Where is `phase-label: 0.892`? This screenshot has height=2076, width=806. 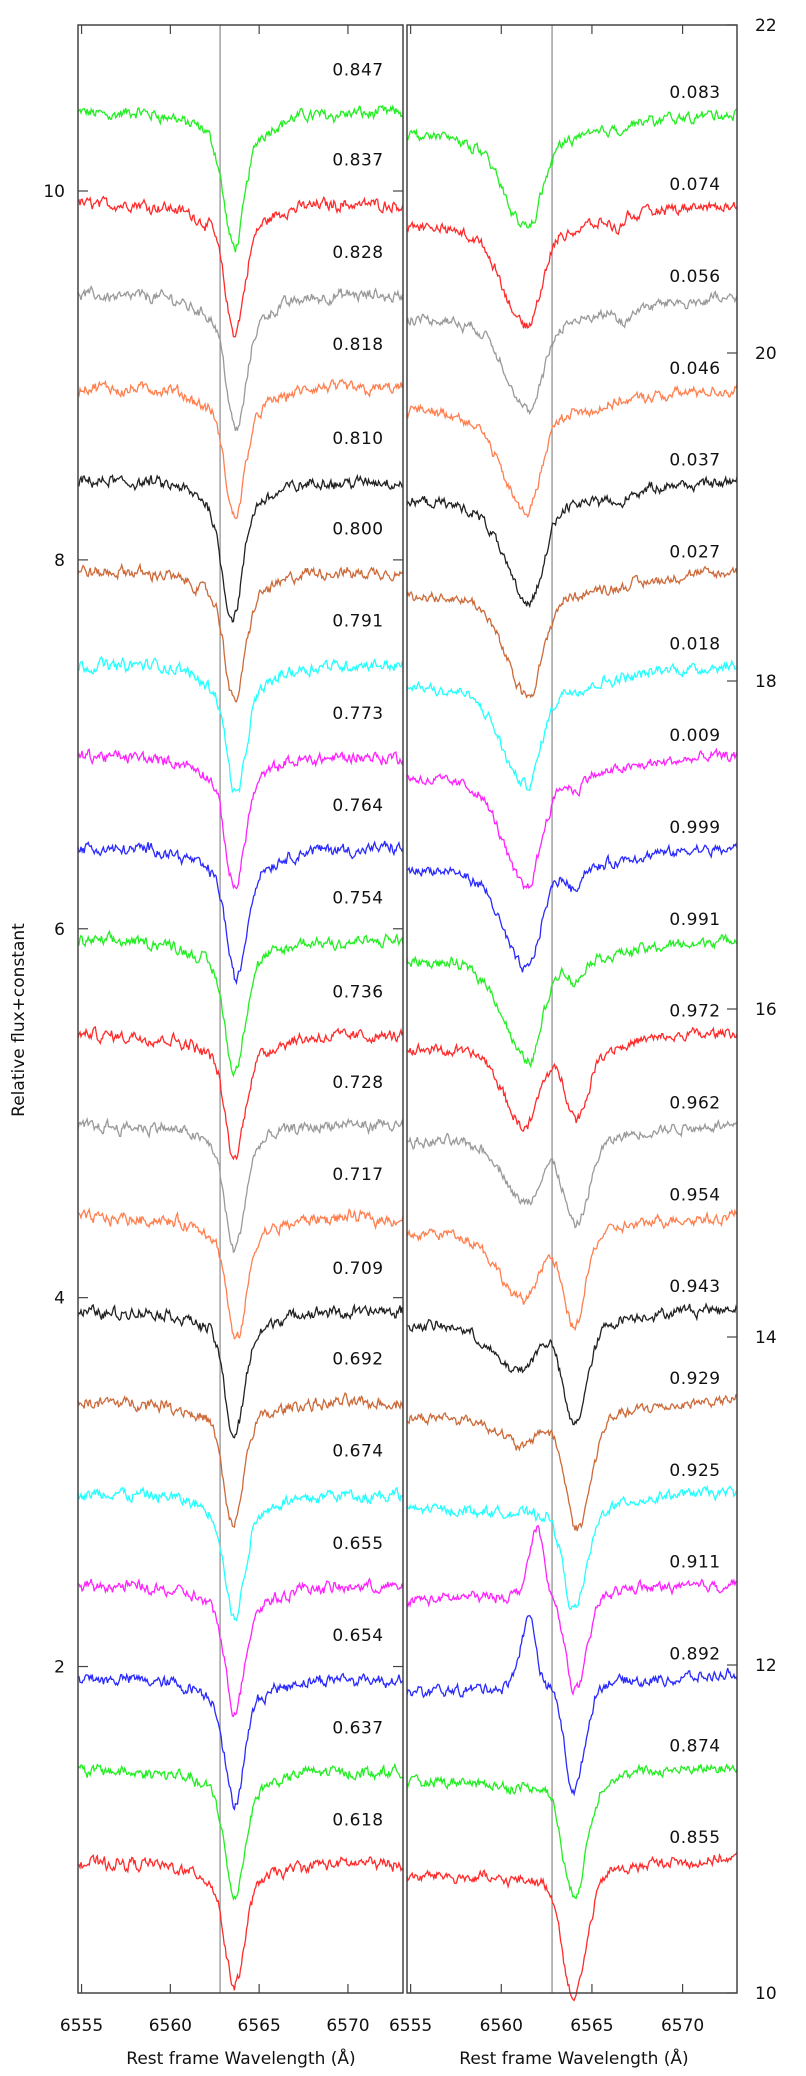 phase-label: 0.892 is located at coordinates (694, 1655).